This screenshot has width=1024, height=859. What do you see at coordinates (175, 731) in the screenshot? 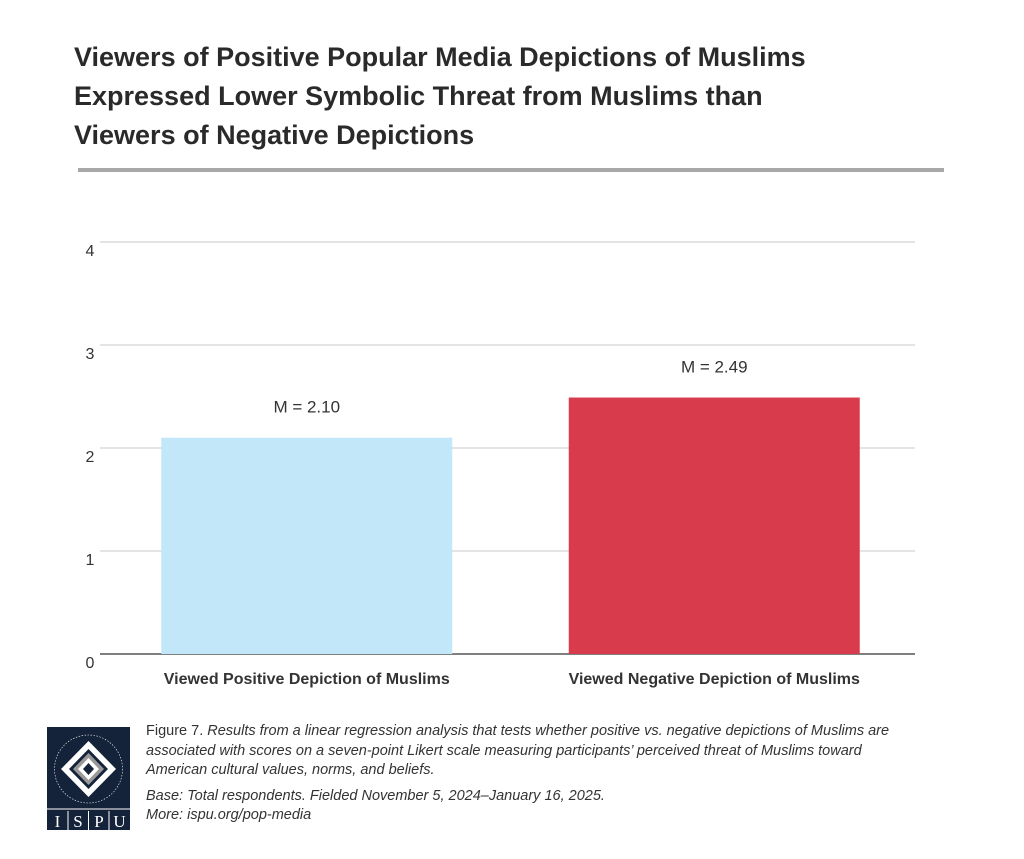
I see `figure-label: Figure 7.` at bounding box center [175, 731].